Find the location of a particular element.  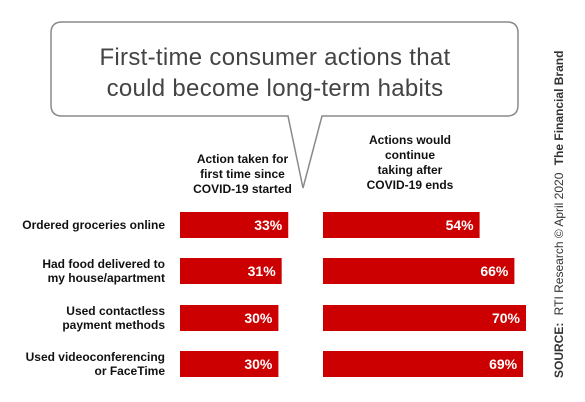

source-brand: The Financial Brand is located at coordinates (559, 108).